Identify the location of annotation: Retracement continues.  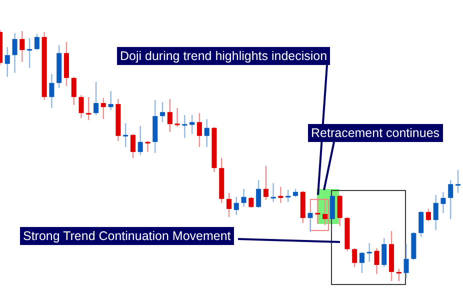
(375, 133).